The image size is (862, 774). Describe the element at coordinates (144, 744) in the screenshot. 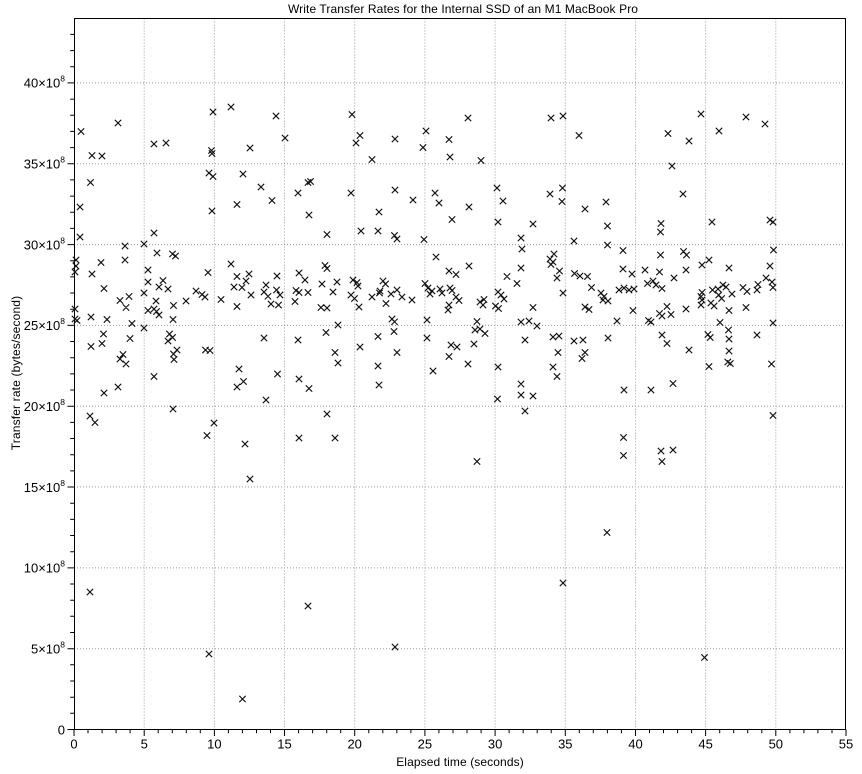

I see `svg-text: 5` at that location.